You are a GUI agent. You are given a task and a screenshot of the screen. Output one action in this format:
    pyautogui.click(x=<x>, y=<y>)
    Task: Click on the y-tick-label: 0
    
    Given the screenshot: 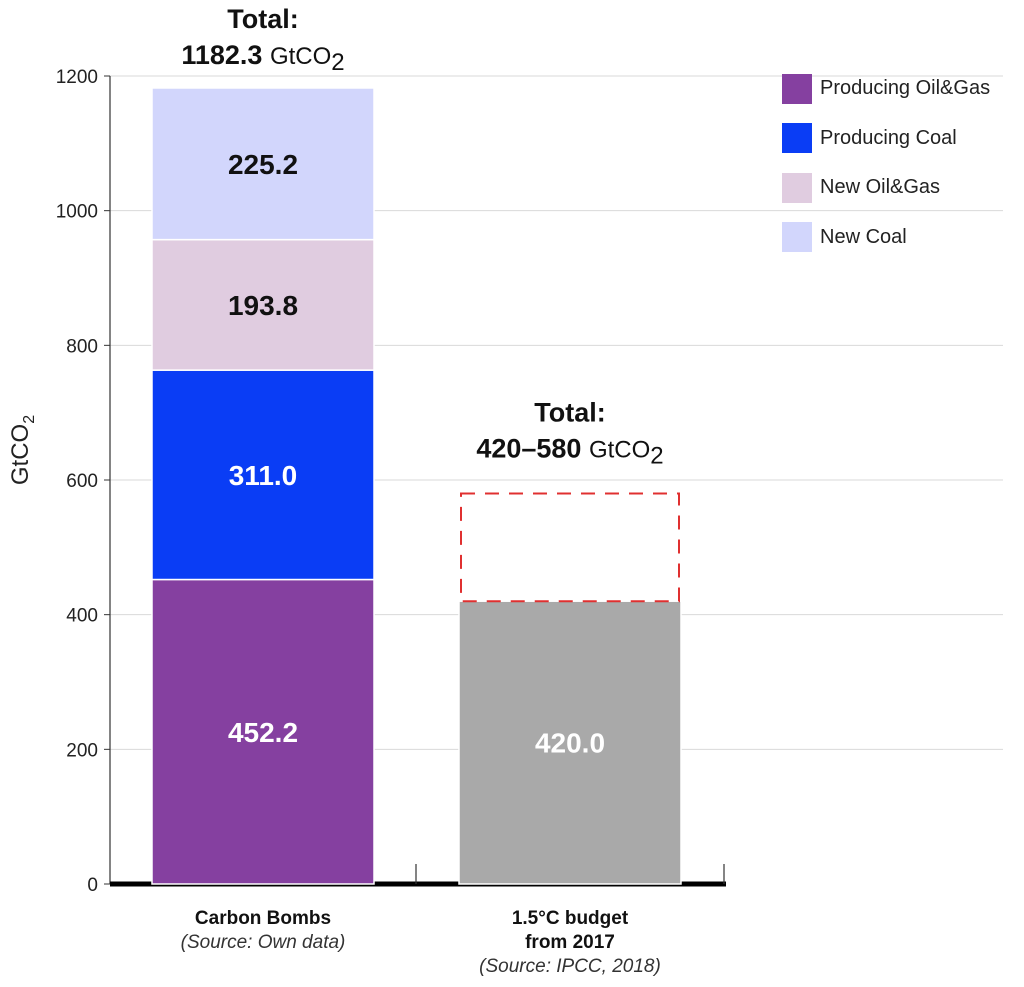 What is the action you would take?
    pyautogui.click(x=92, y=885)
    